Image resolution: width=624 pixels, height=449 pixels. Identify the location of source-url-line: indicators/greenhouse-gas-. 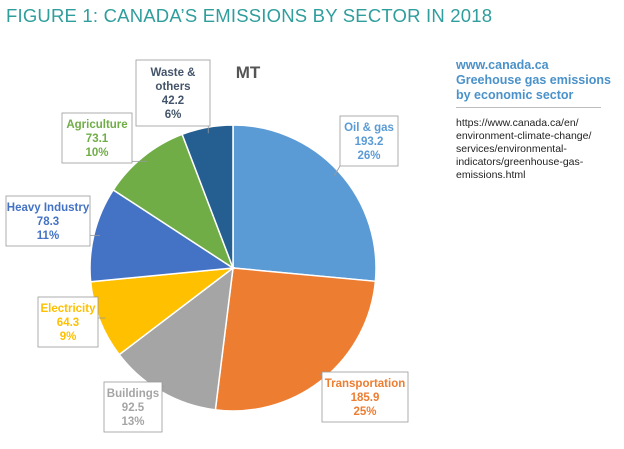
(520, 162).